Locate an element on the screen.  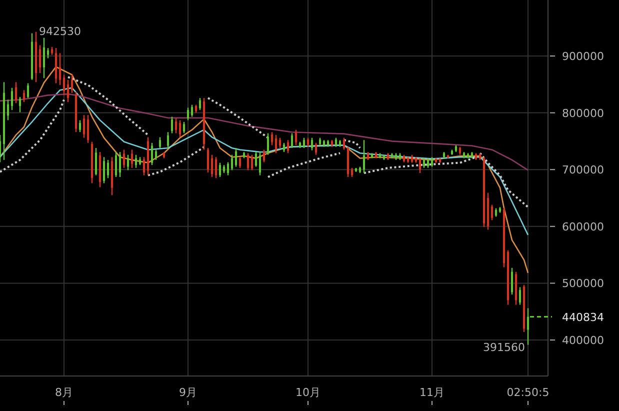
y-tick-label: 800000 is located at coordinates (583, 113).